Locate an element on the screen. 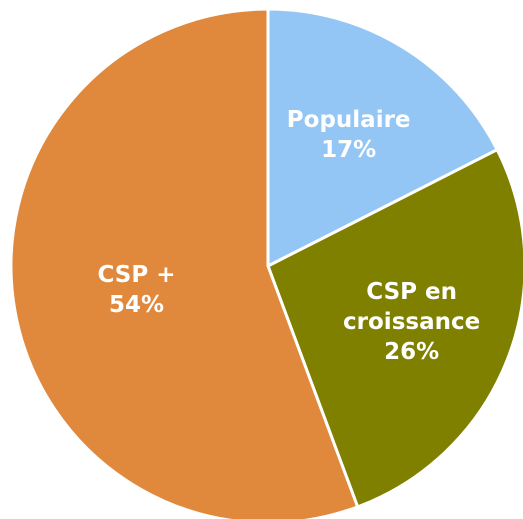 Image resolution: width=523 pixels, height=519 pixels. slice-value: 54% is located at coordinates (136, 304).